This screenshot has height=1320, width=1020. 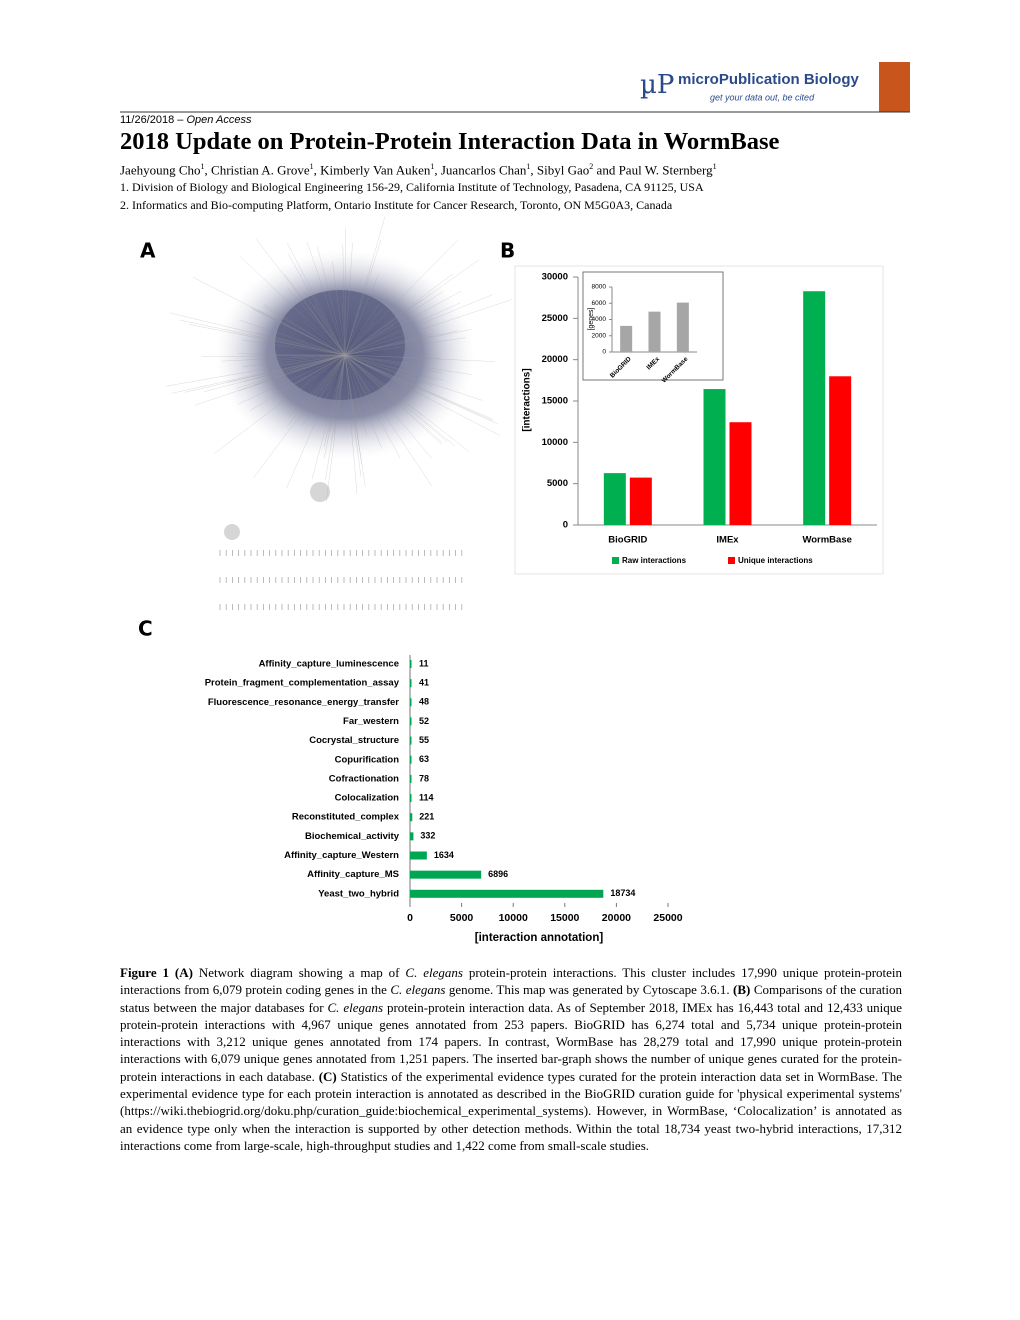 What do you see at coordinates (358, 893) in the screenshot?
I see `y-tick-label: Yeast_two_hybrid` at bounding box center [358, 893].